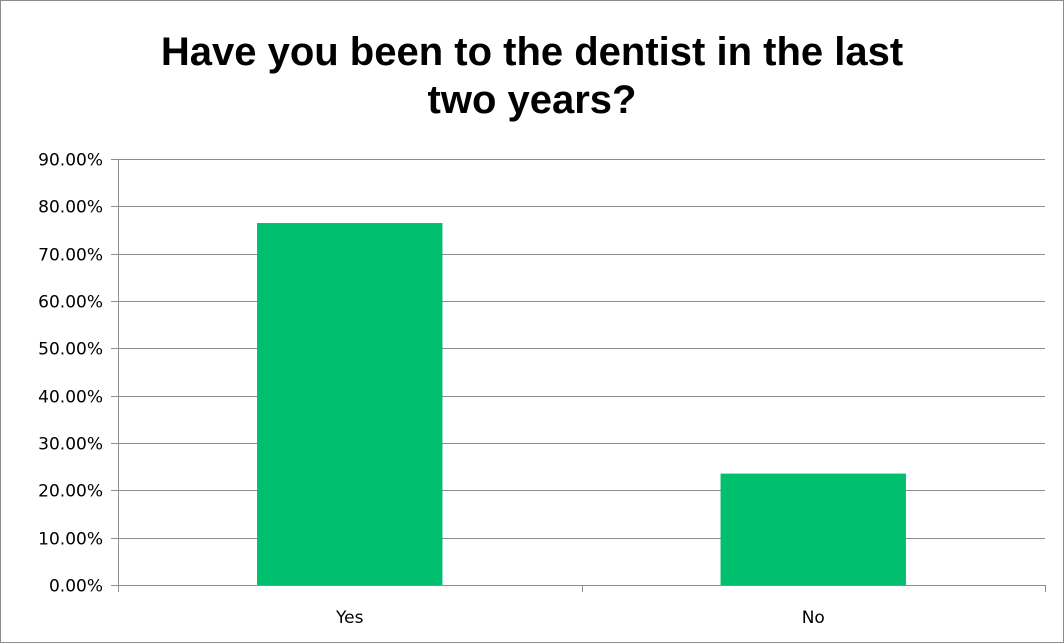 This screenshot has height=643, width=1064. I want to click on y-tick-label: 20.00%, so click(70, 492).